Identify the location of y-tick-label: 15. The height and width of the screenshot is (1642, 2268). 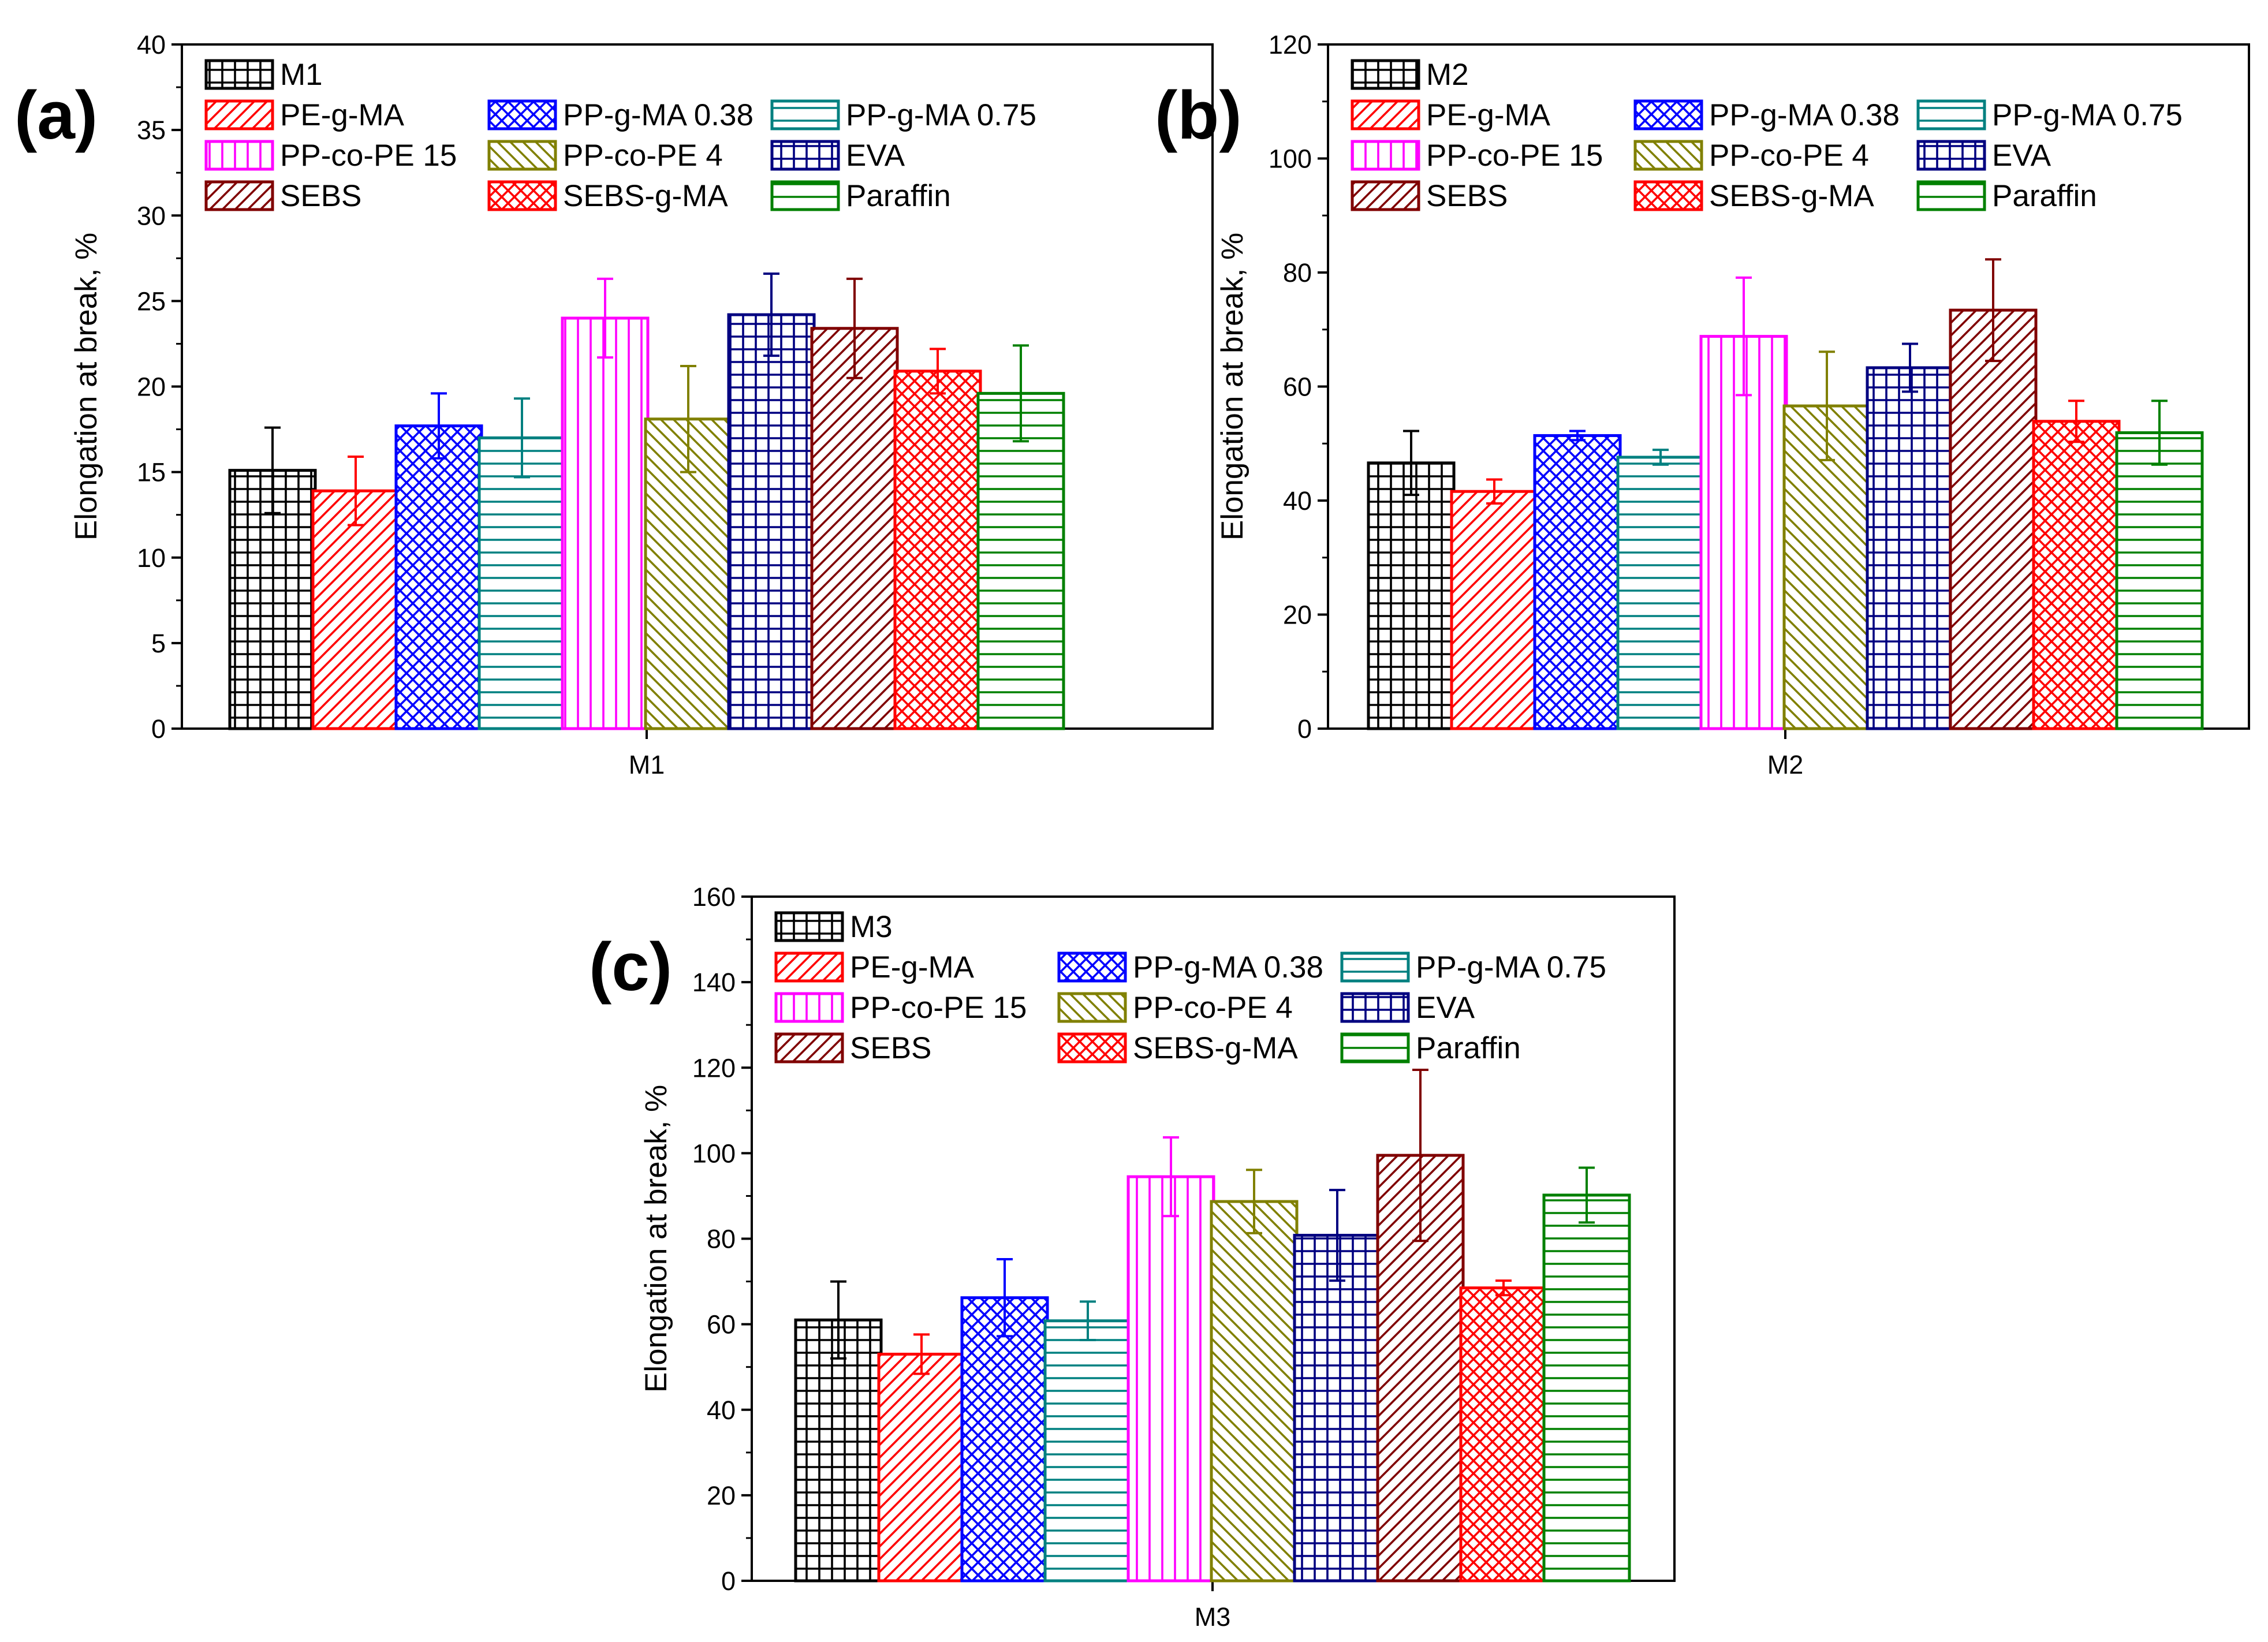
(151, 472).